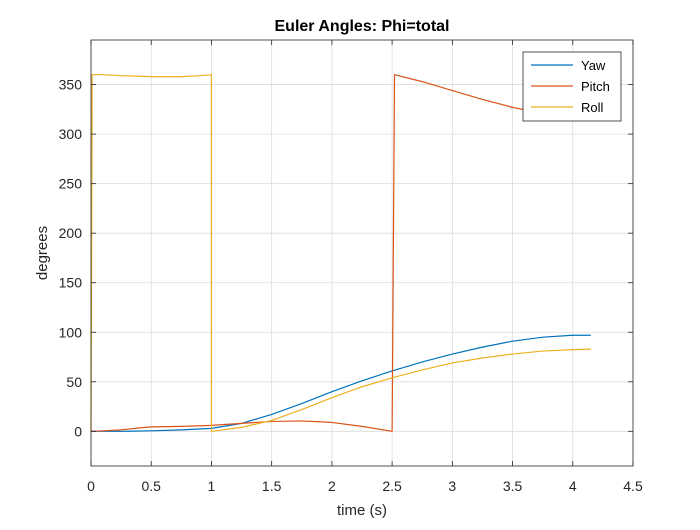  I want to click on x-tick-label: 1.5, so click(272, 486).